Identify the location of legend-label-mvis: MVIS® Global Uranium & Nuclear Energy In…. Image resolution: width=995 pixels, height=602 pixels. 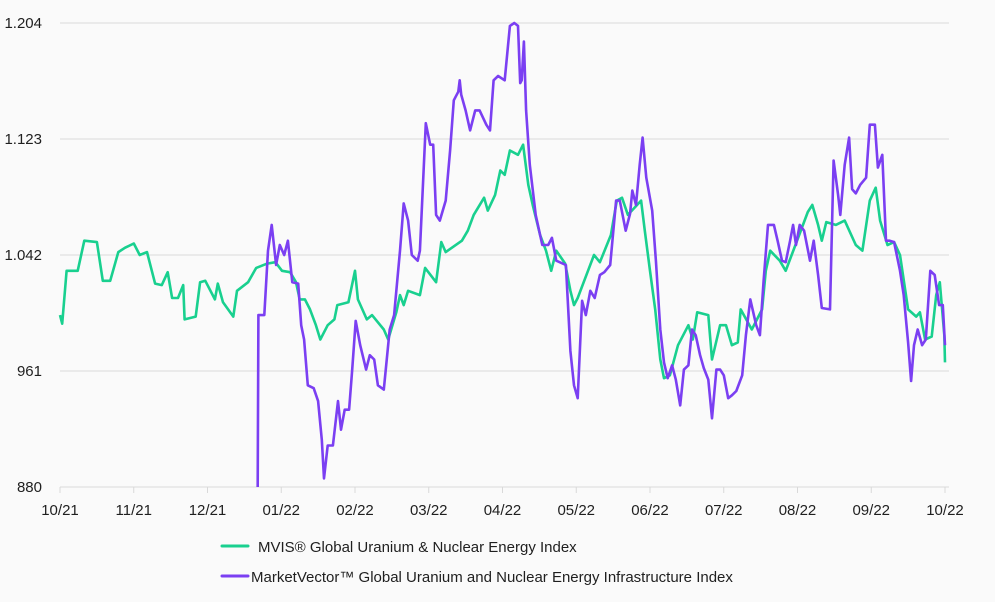
(417, 547).